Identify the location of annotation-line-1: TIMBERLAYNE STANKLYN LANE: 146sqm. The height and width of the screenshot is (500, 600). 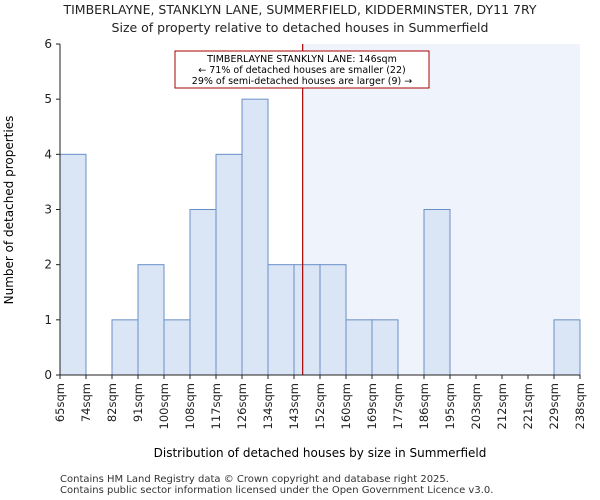
(301, 59).